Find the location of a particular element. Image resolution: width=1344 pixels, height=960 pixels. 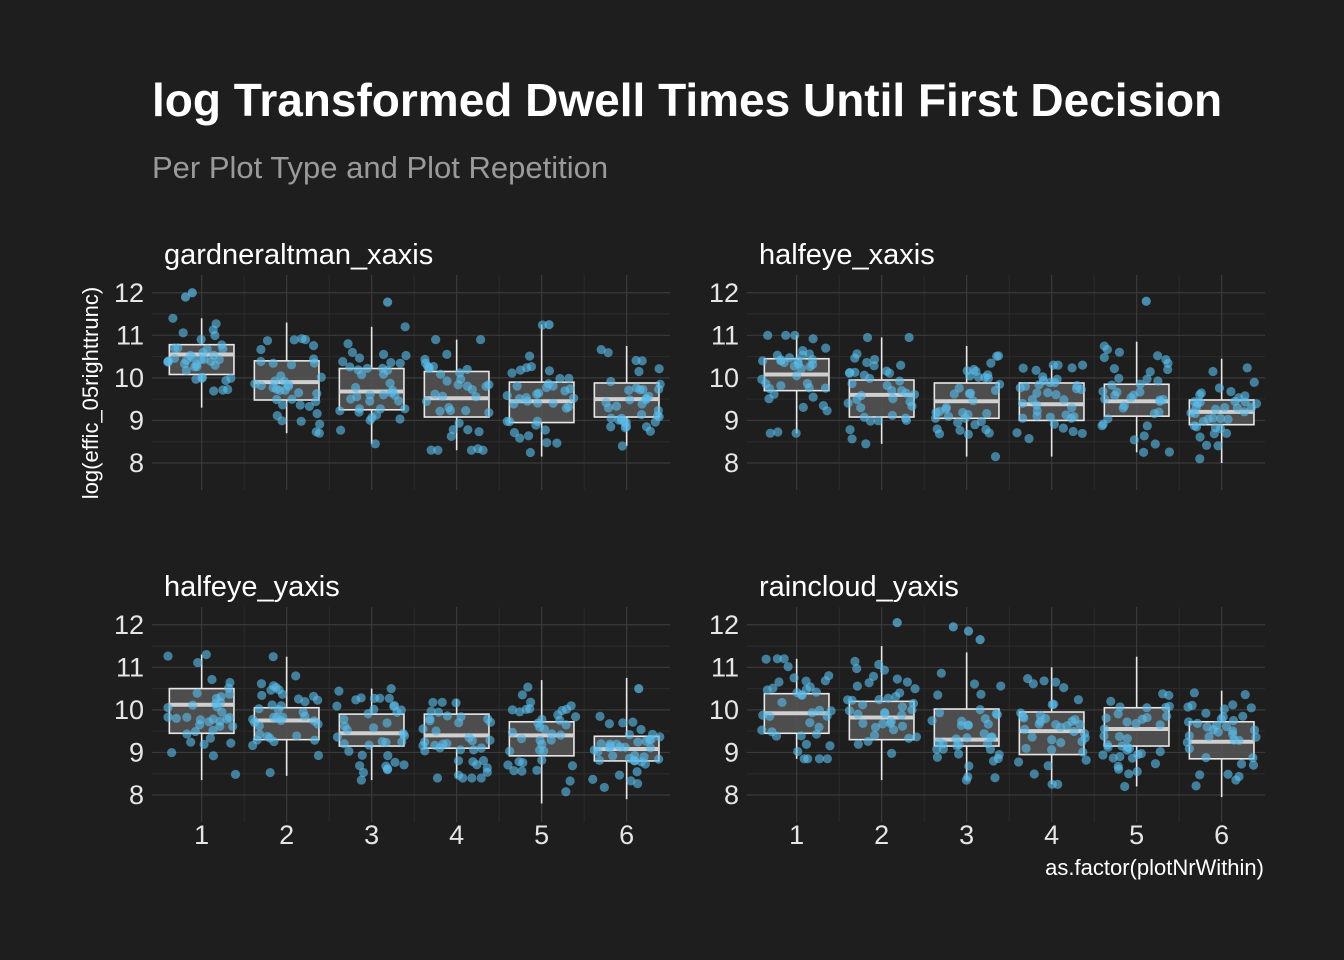

x-tick-label: 1 is located at coordinates (796, 835).